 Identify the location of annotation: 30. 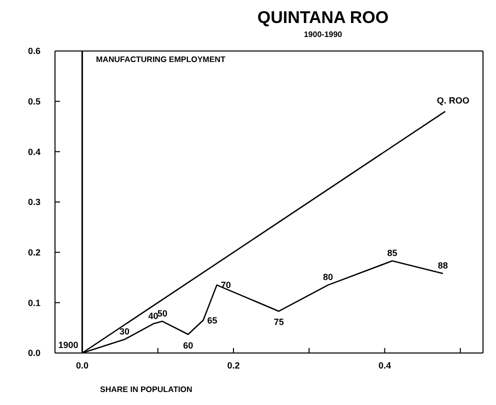
(125, 331).